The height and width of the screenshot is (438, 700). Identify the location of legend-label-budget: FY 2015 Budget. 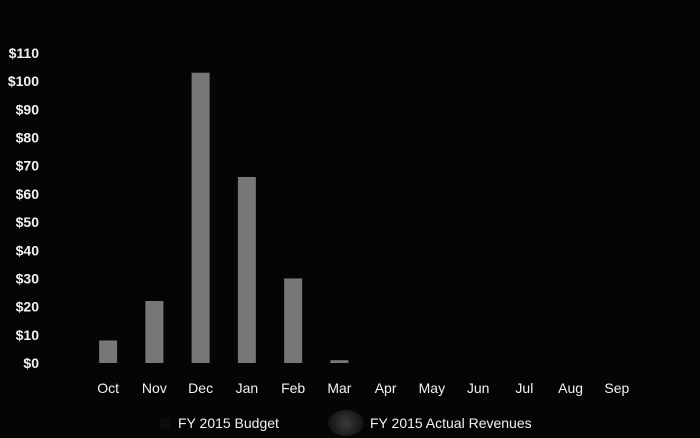
(228, 423).